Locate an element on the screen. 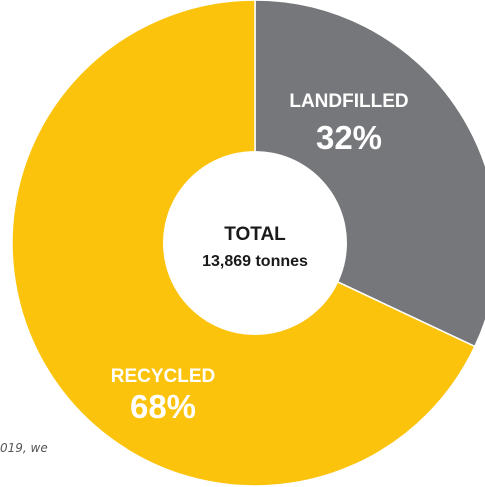 This screenshot has width=485, height=487. center-total-value: 13,869 tonnes is located at coordinates (255, 261).